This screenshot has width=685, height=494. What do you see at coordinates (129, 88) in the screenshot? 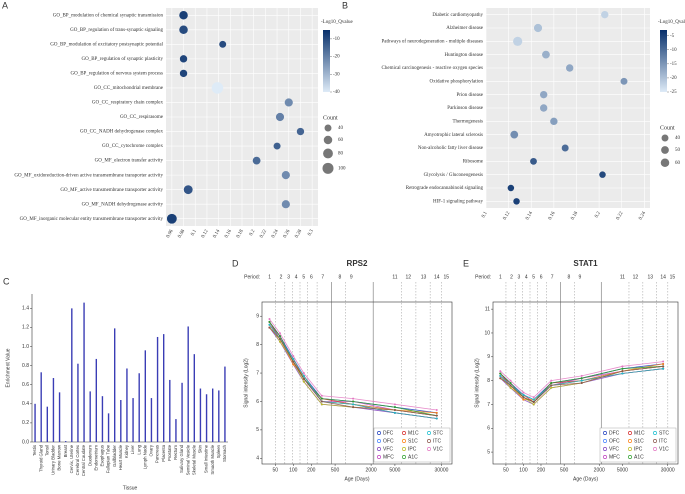
I see `y-tick-label: GO_CC_mitochondrial membrane` at bounding box center [129, 88].